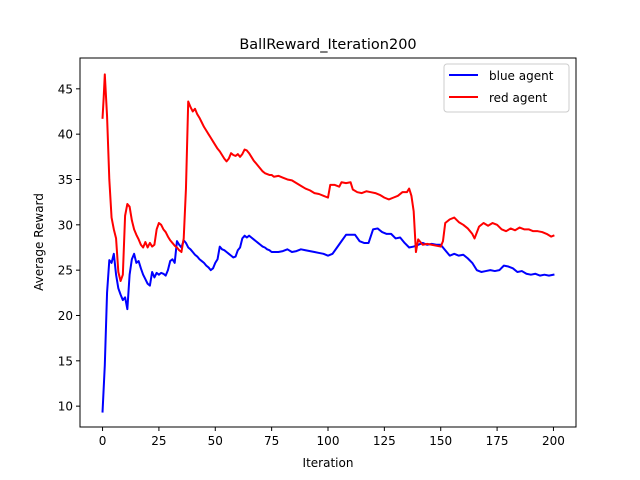 The height and width of the screenshot is (480, 640). Describe the element at coordinates (65, 361) in the screenshot. I see `y-tick-label: 15` at that location.